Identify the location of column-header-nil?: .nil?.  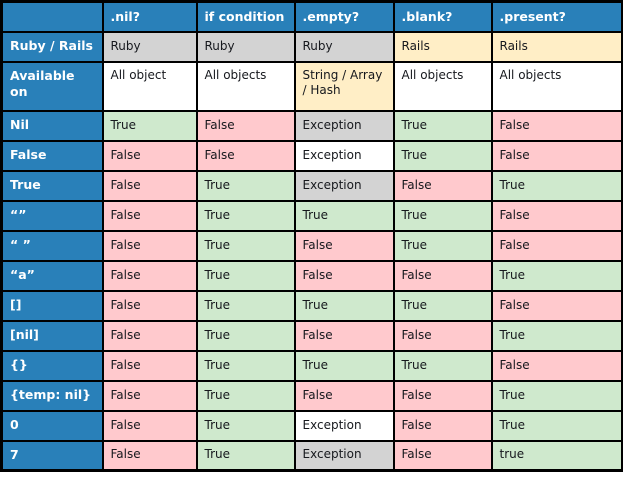
(149, 16).